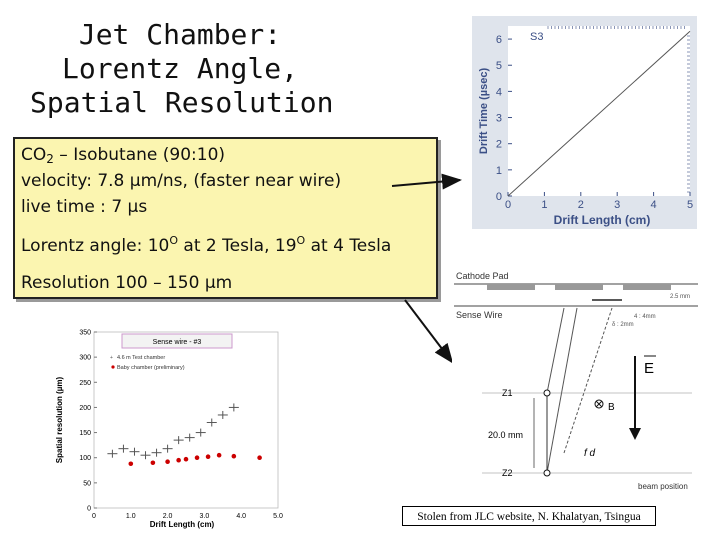 The width and height of the screenshot is (720, 540). What do you see at coordinates (499, 92) in the screenshot?
I see `drift-y-tick-label: 4` at bounding box center [499, 92].